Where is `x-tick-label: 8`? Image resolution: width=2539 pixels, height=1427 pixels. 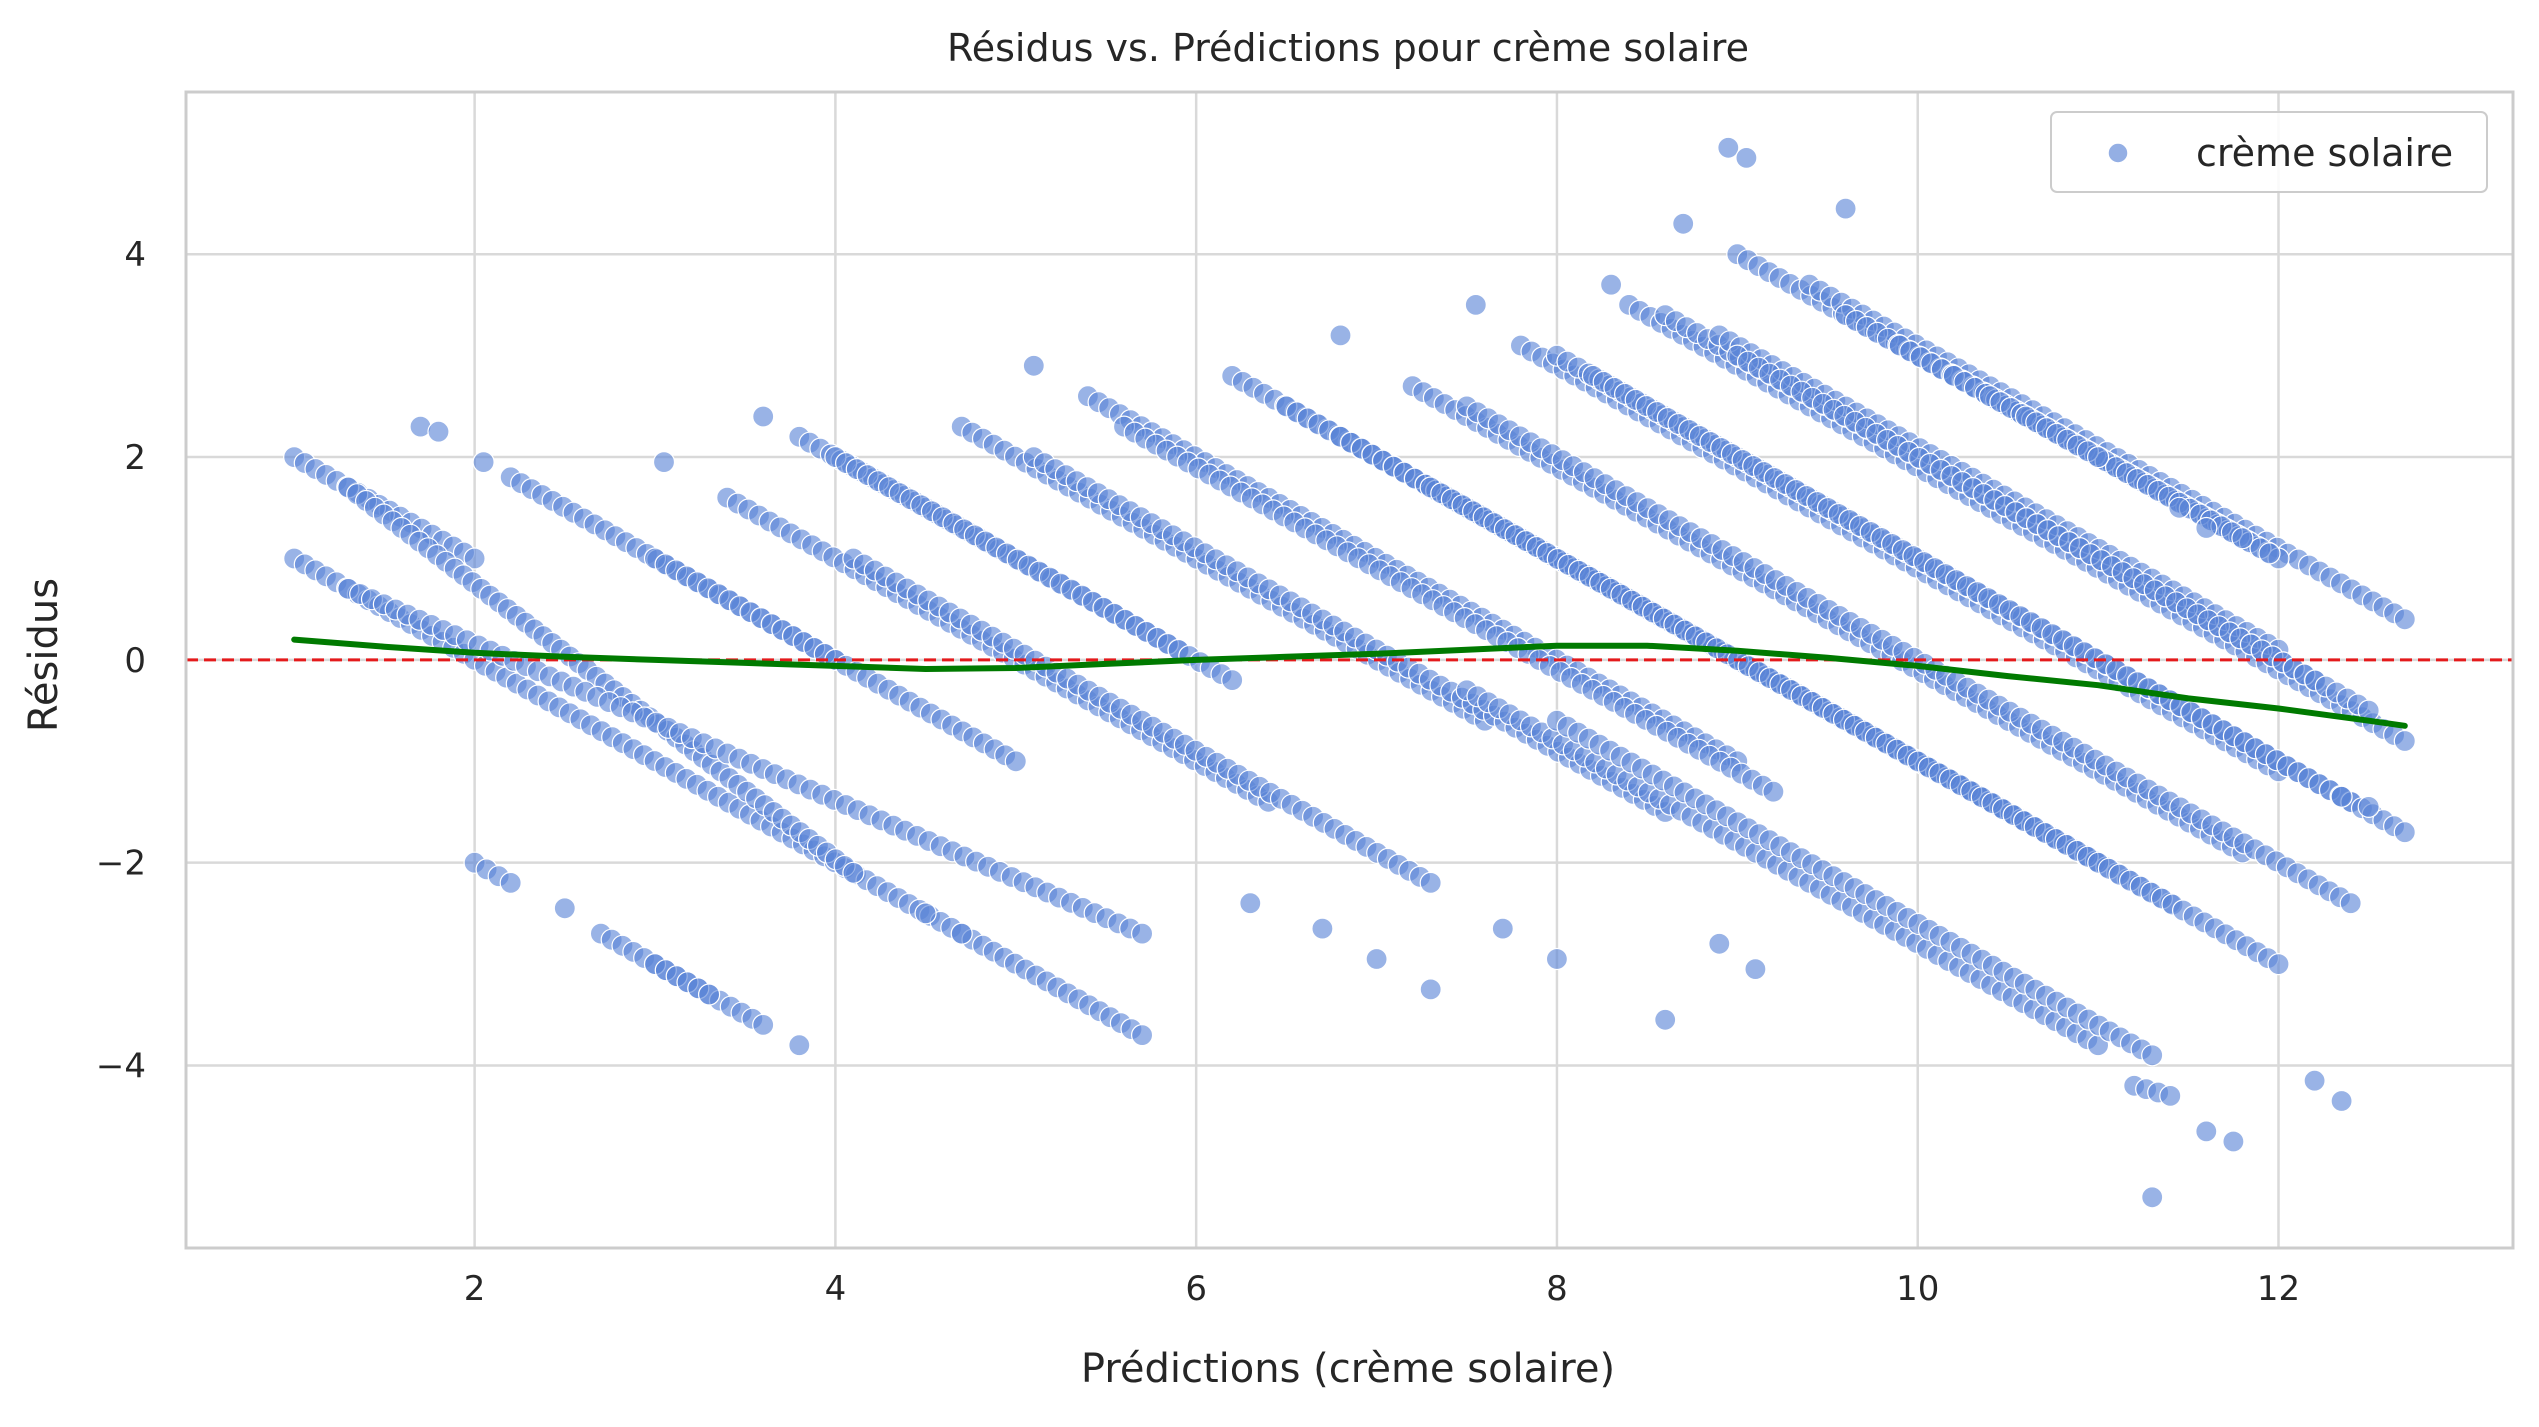
x-tick-label: 8 is located at coordinates (1557, 1289).